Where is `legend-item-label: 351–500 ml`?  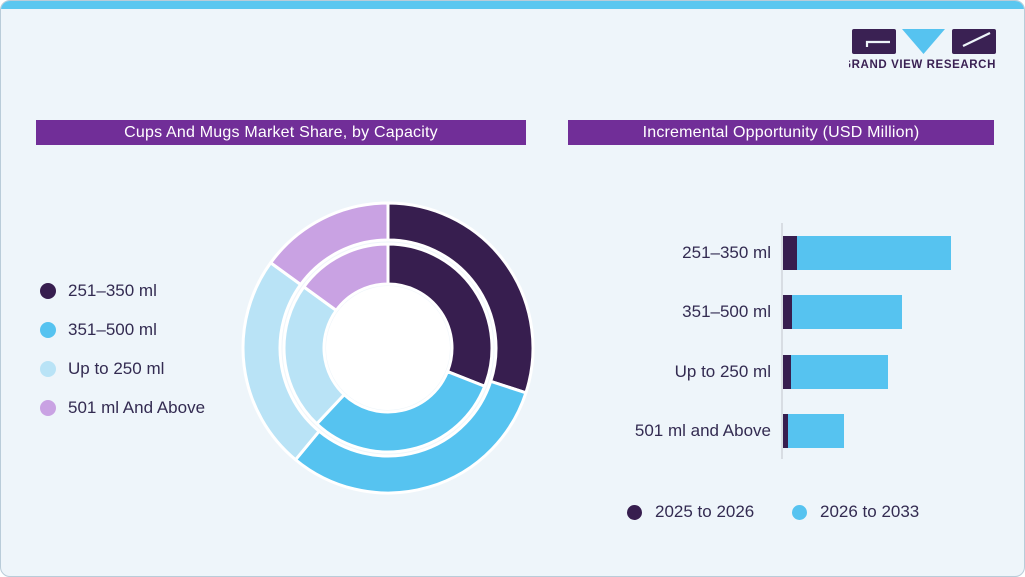
legend-item-label: 351–500 ml is located at coordinates (112, 329).